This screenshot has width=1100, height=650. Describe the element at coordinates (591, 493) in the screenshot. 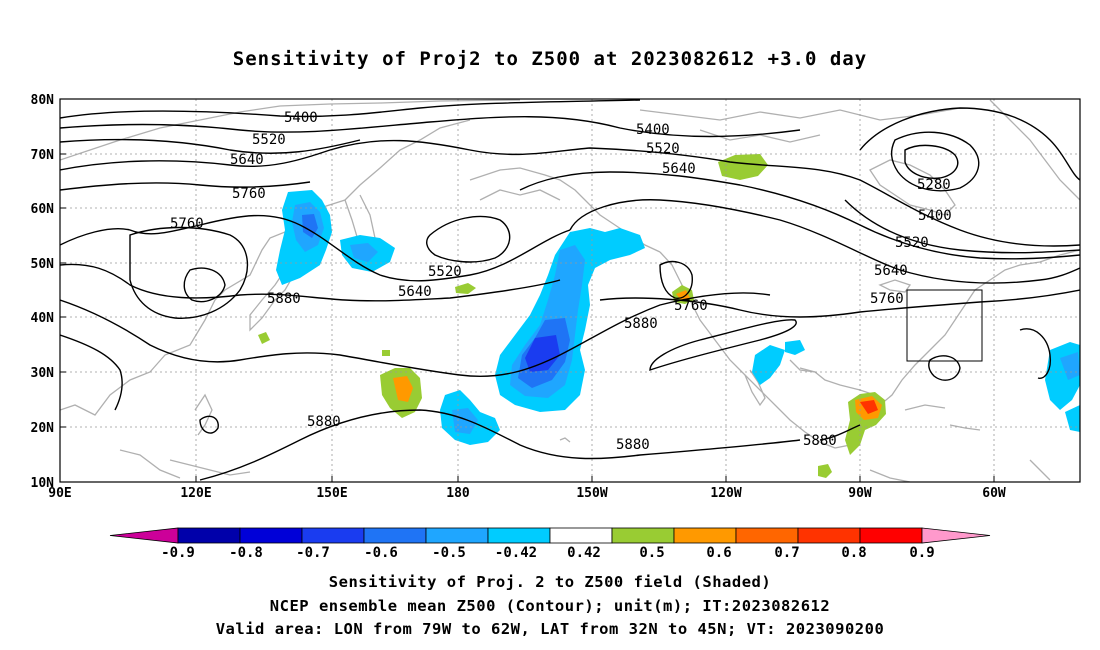

I see `lon-label: 150W` at that location.